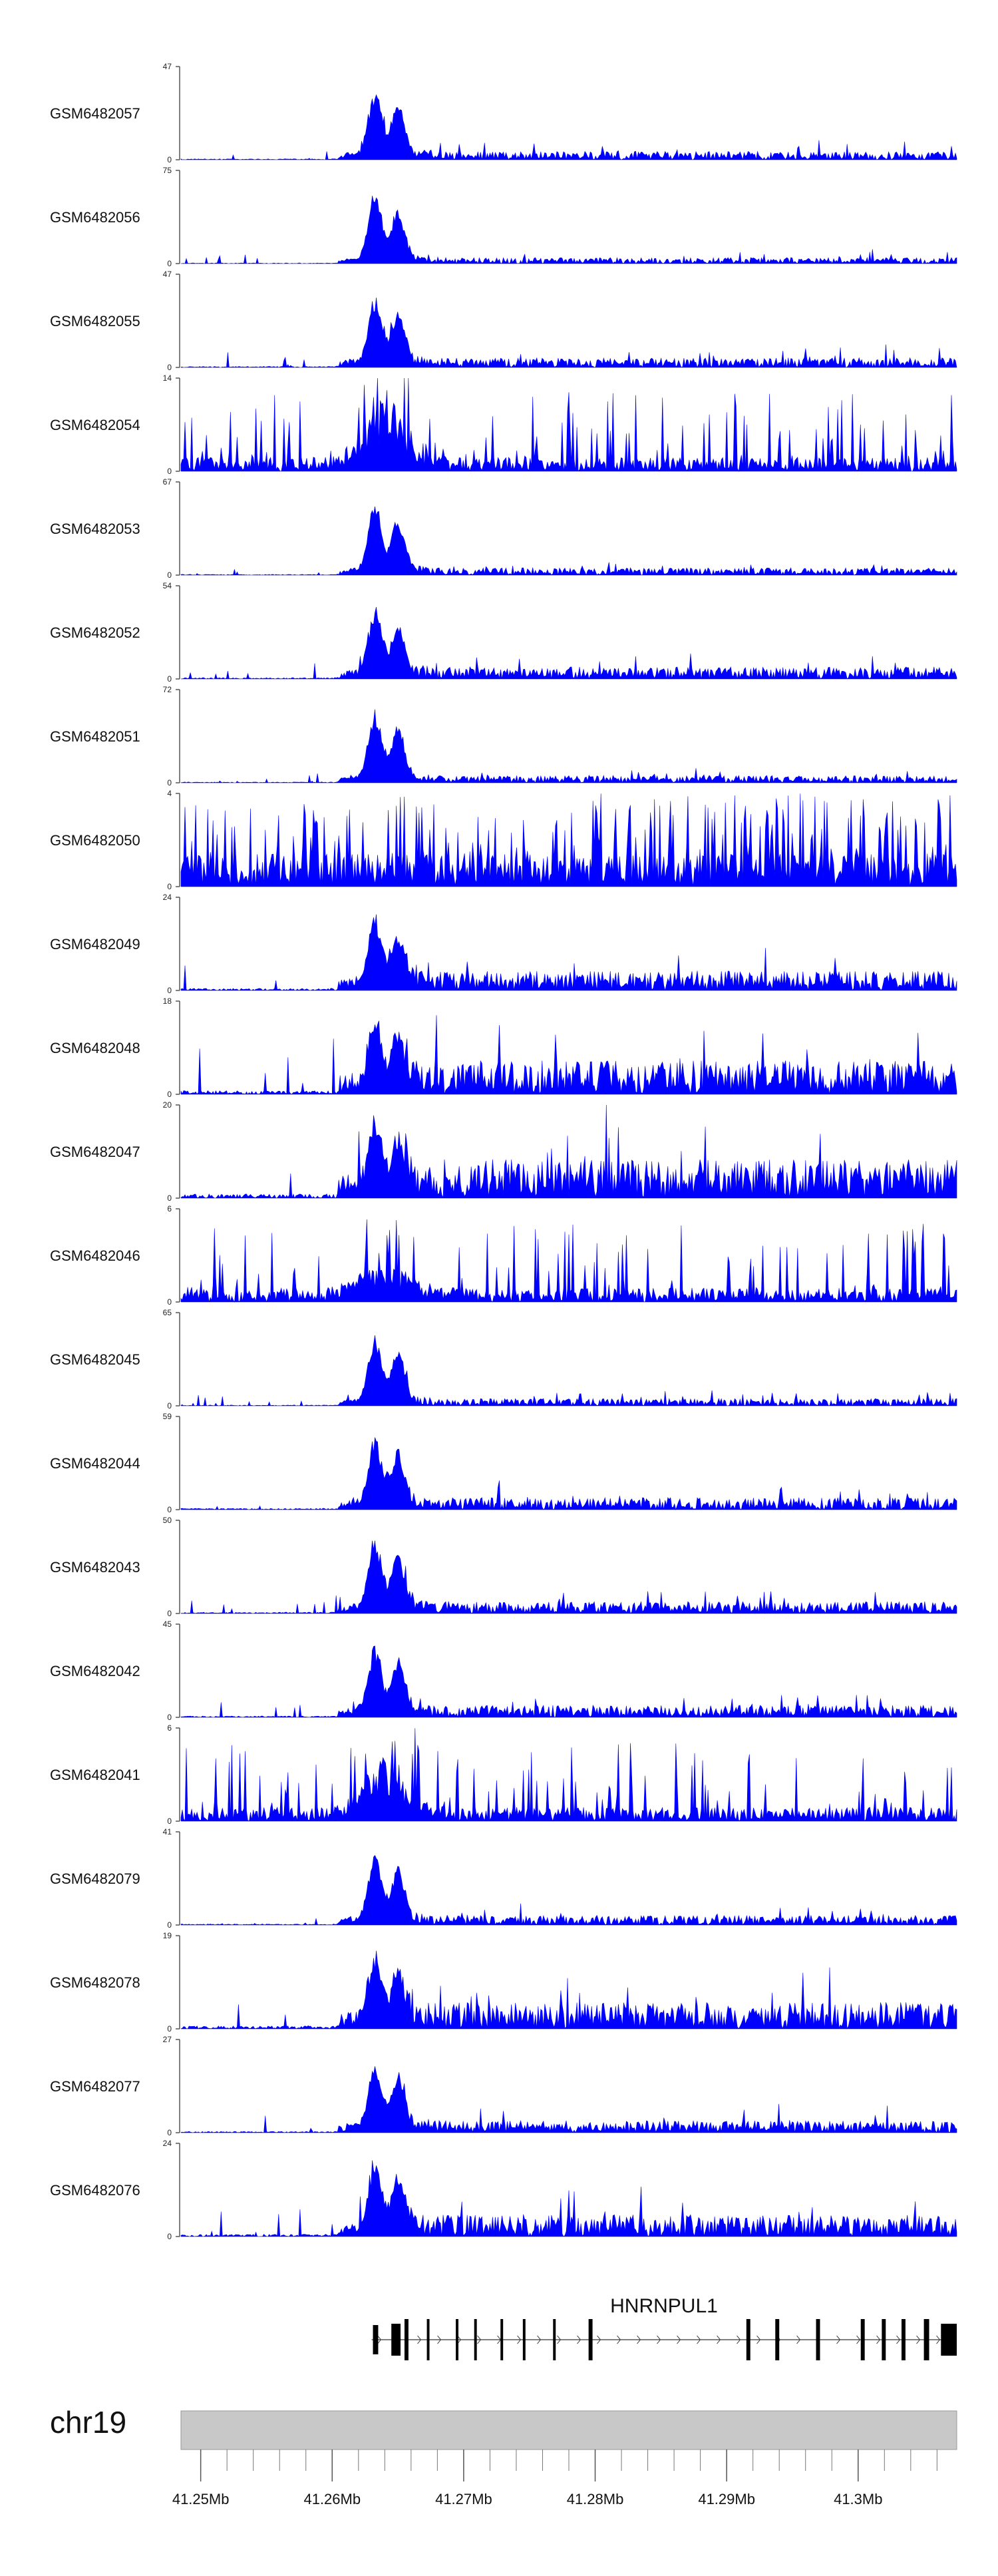  Describe the element at coordinates (169, 1208) in the screenshot. I see `y-max-label: 6` at that location.